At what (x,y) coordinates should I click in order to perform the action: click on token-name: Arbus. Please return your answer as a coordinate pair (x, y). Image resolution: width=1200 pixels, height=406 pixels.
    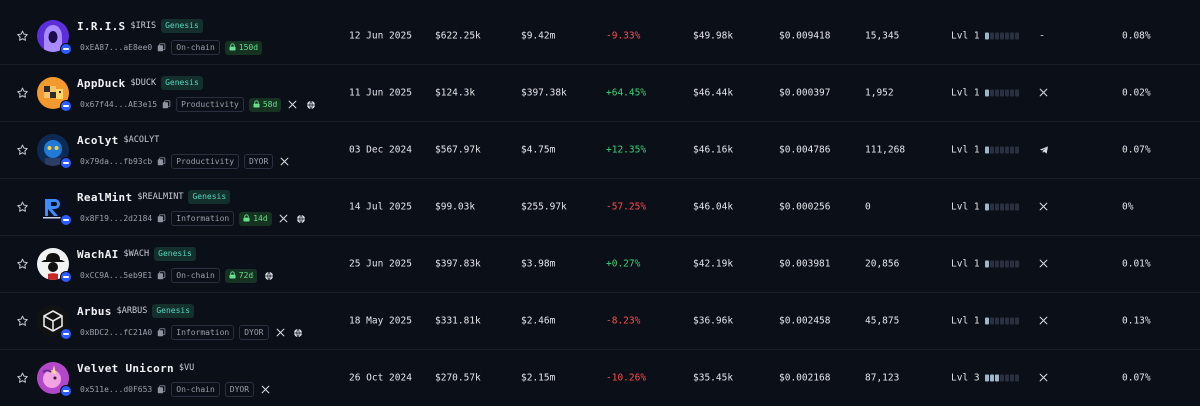
    Looking at the image, I should click on (94, 311).